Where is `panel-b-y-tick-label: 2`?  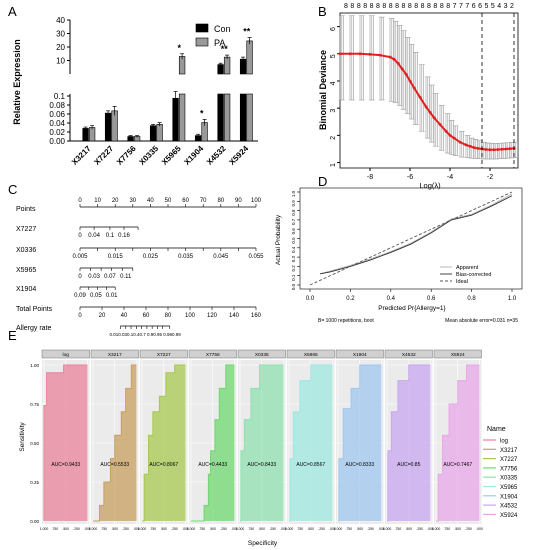 panel-b-y-tick-label: 2 is located at coordinates (333, 138).